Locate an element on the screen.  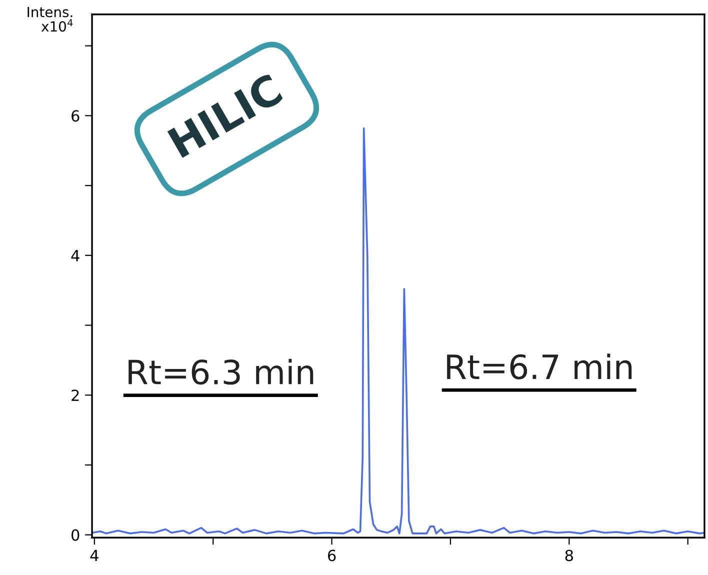
y-tick-label: 4 is located at coordinates (75, 256).